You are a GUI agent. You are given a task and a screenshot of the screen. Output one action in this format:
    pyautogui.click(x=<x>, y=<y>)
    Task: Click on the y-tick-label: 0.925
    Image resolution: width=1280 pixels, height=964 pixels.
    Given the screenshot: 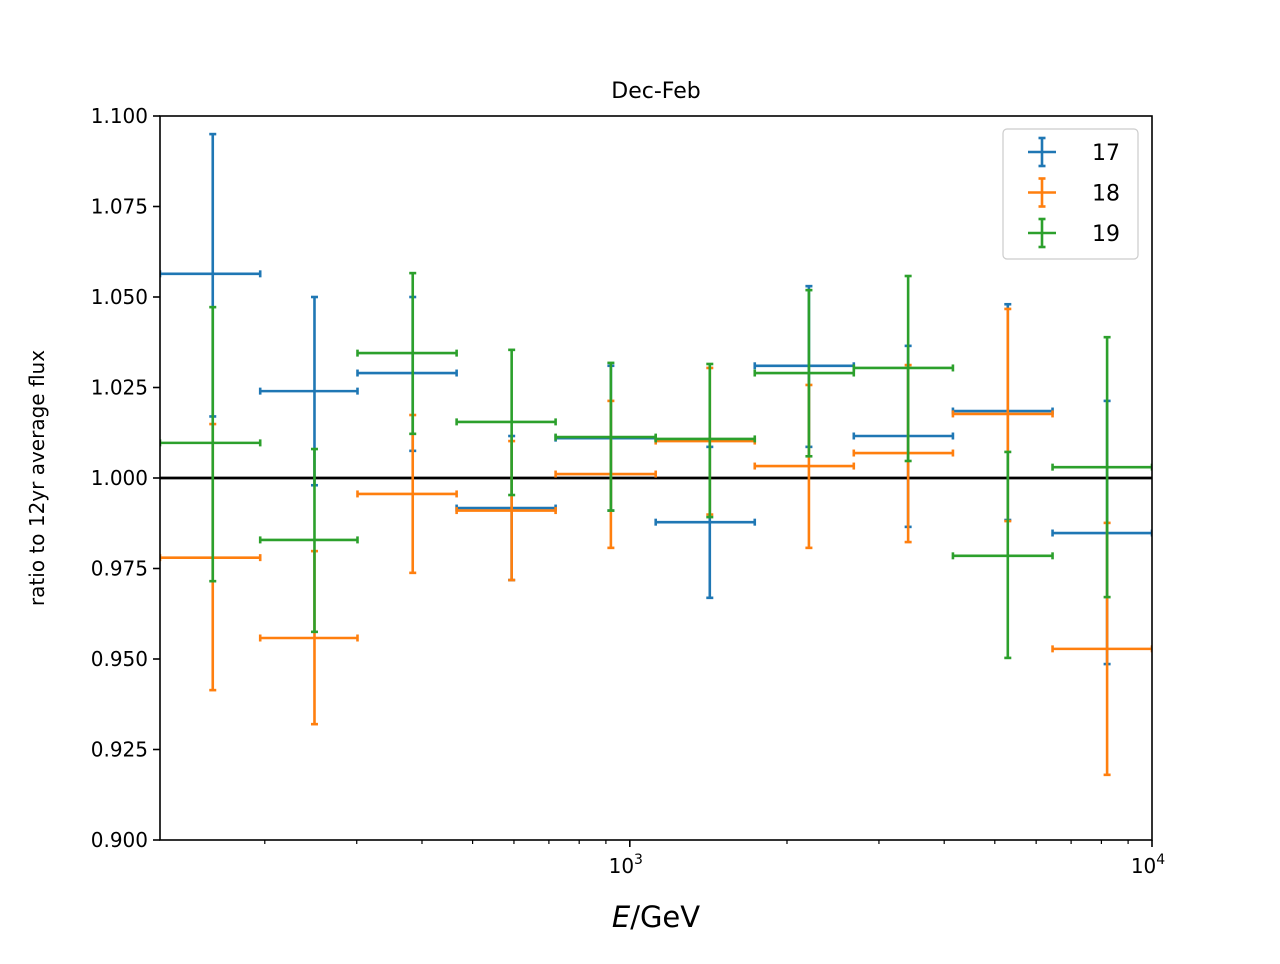 What is the action you would take?
    pyautogui.click(x=119, y=750)
    